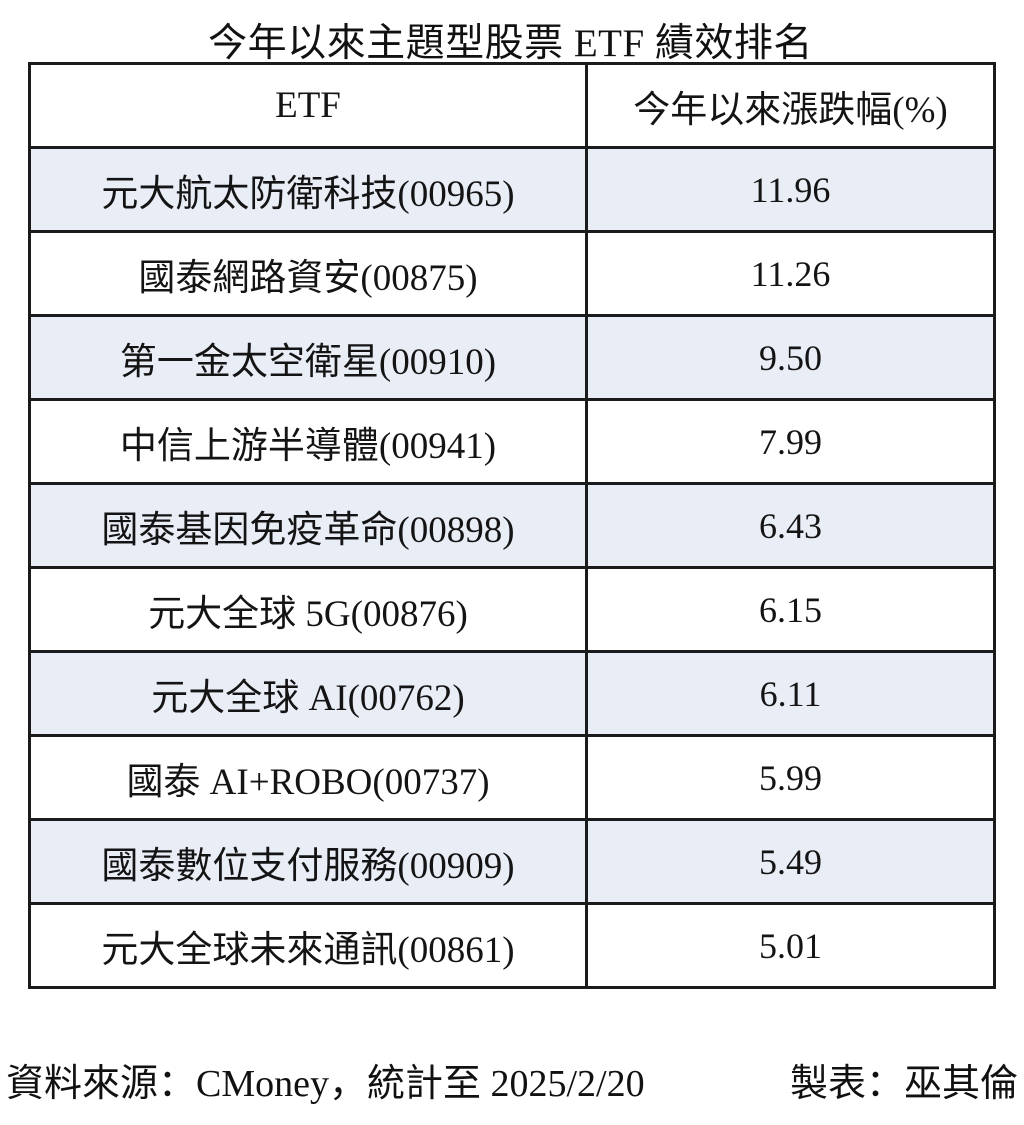 The image size is (1024, 1125). What do you see at coordinates (790, 189) in the screenshot?
I see `ytd-value-cell: 11.96` at bounding box center [790, 189].